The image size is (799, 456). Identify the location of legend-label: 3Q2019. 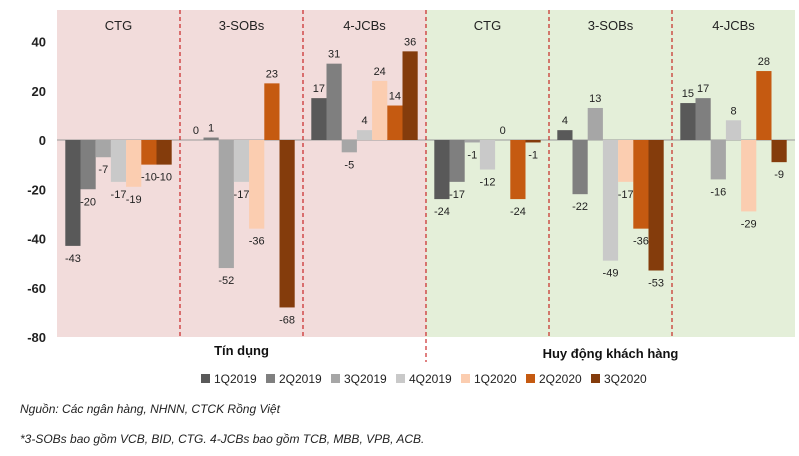
(365, 379).